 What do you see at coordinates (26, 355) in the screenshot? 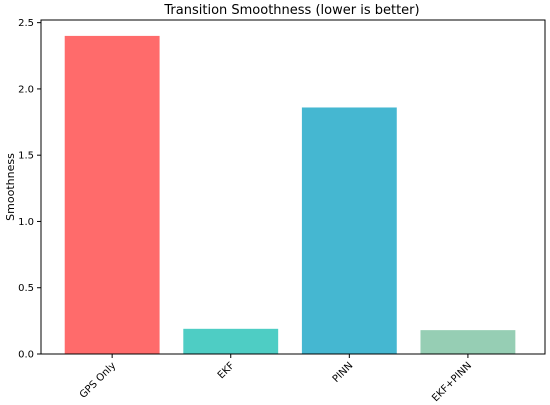
I see `y-tick-label: 0.0` at bounding box center [26, 355].